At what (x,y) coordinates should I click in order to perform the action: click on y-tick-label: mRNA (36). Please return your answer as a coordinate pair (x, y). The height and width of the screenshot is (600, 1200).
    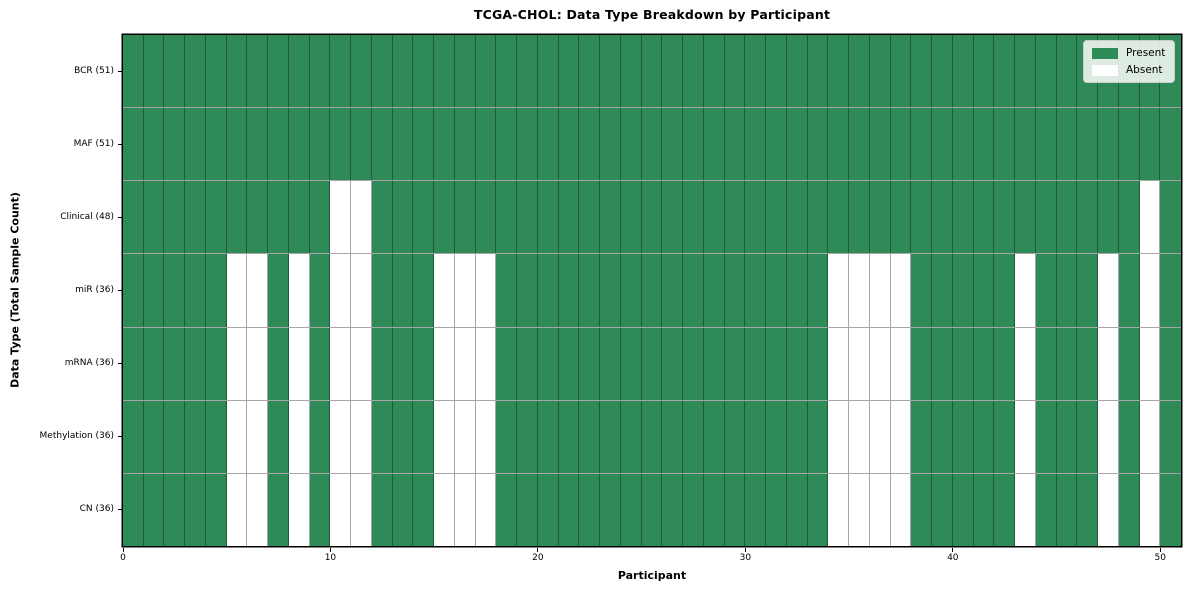
    Looking at the image, I should click on (89, 363).